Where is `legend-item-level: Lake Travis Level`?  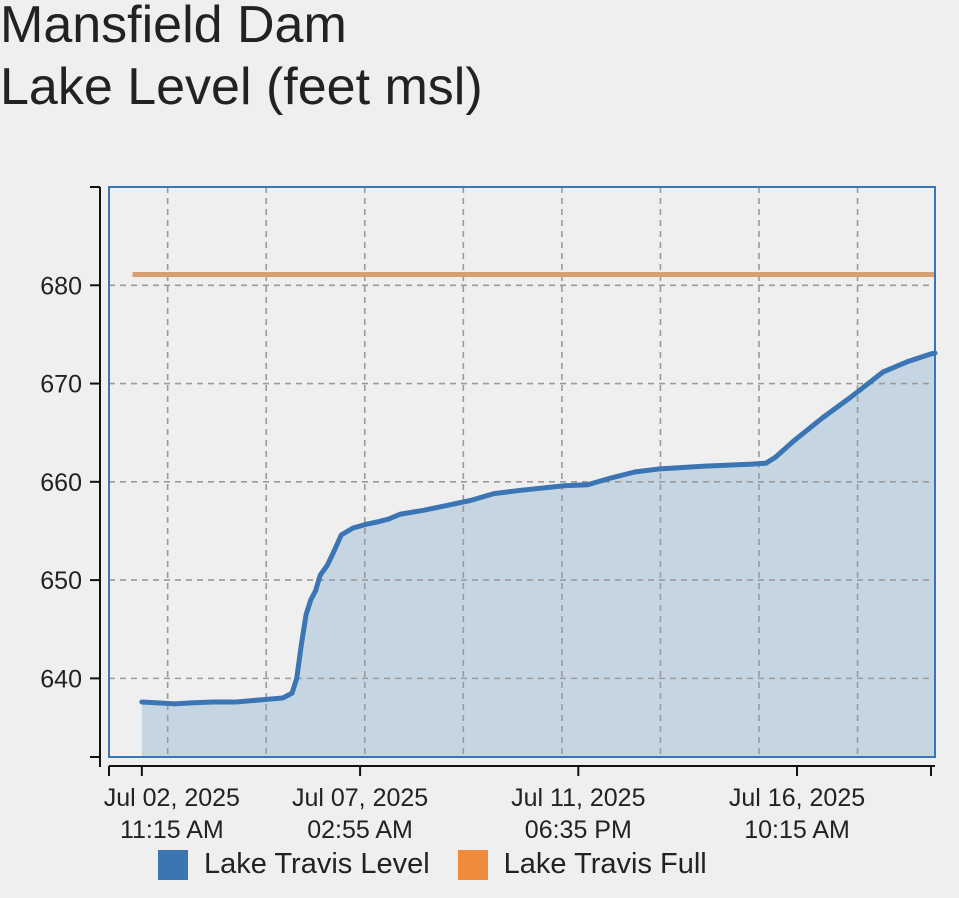
legend-item-level: Lake Travis Level is located at coordinates (294, 864).